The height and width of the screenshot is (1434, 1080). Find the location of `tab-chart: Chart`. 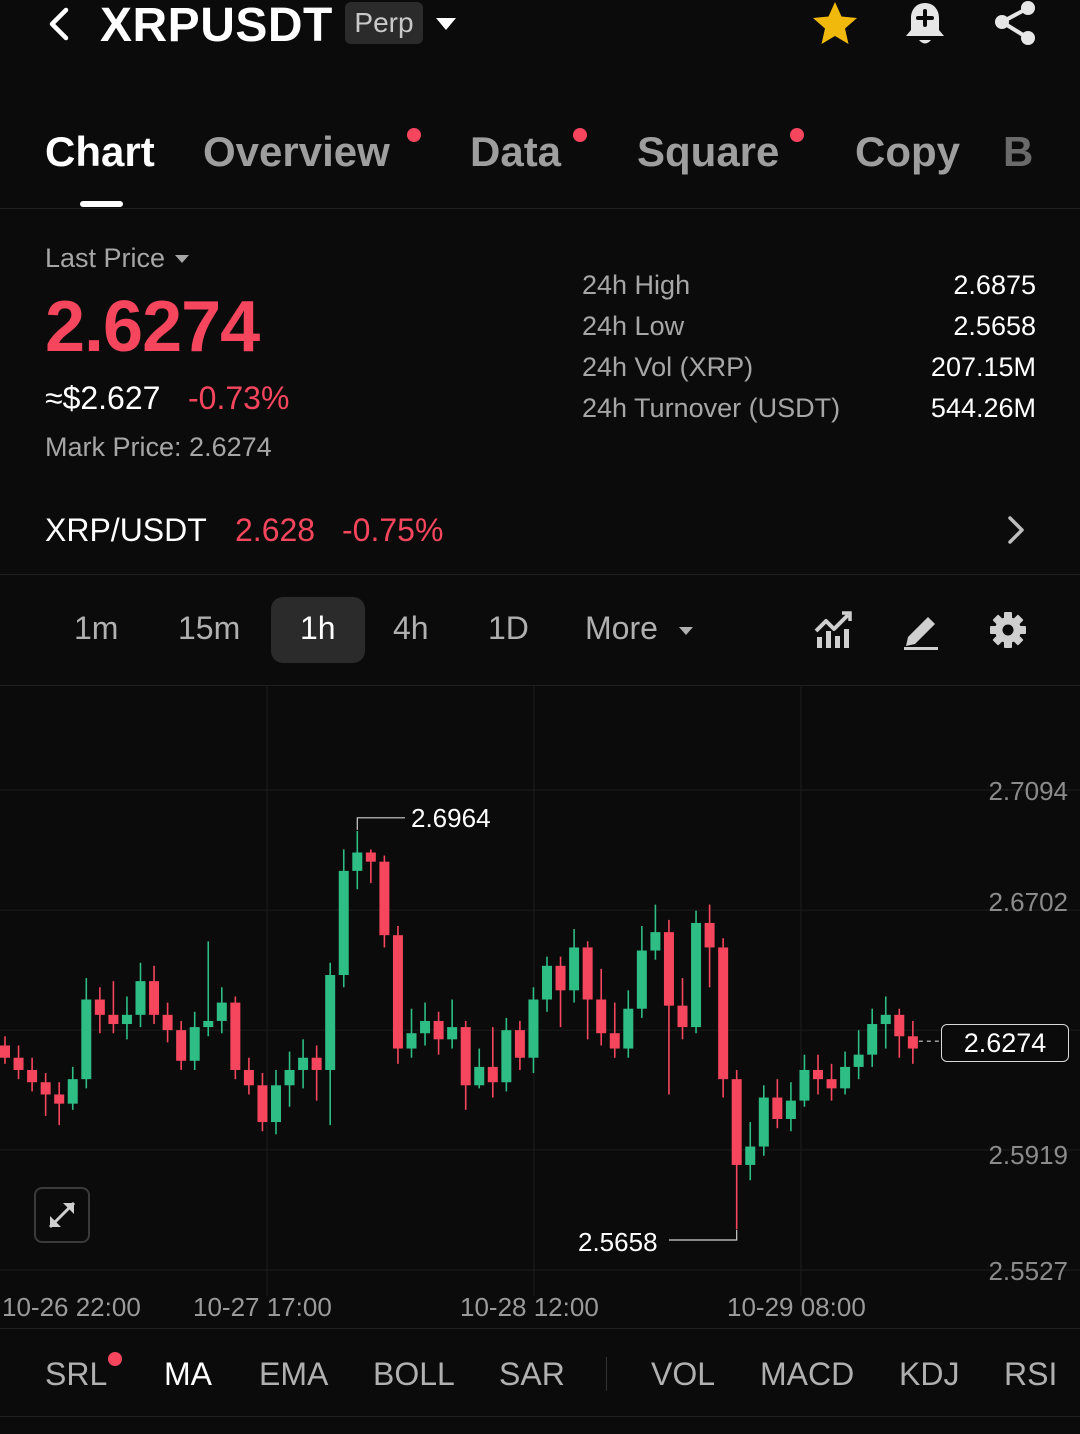

tab-chart: Chart is located at coordinates (100, 151).